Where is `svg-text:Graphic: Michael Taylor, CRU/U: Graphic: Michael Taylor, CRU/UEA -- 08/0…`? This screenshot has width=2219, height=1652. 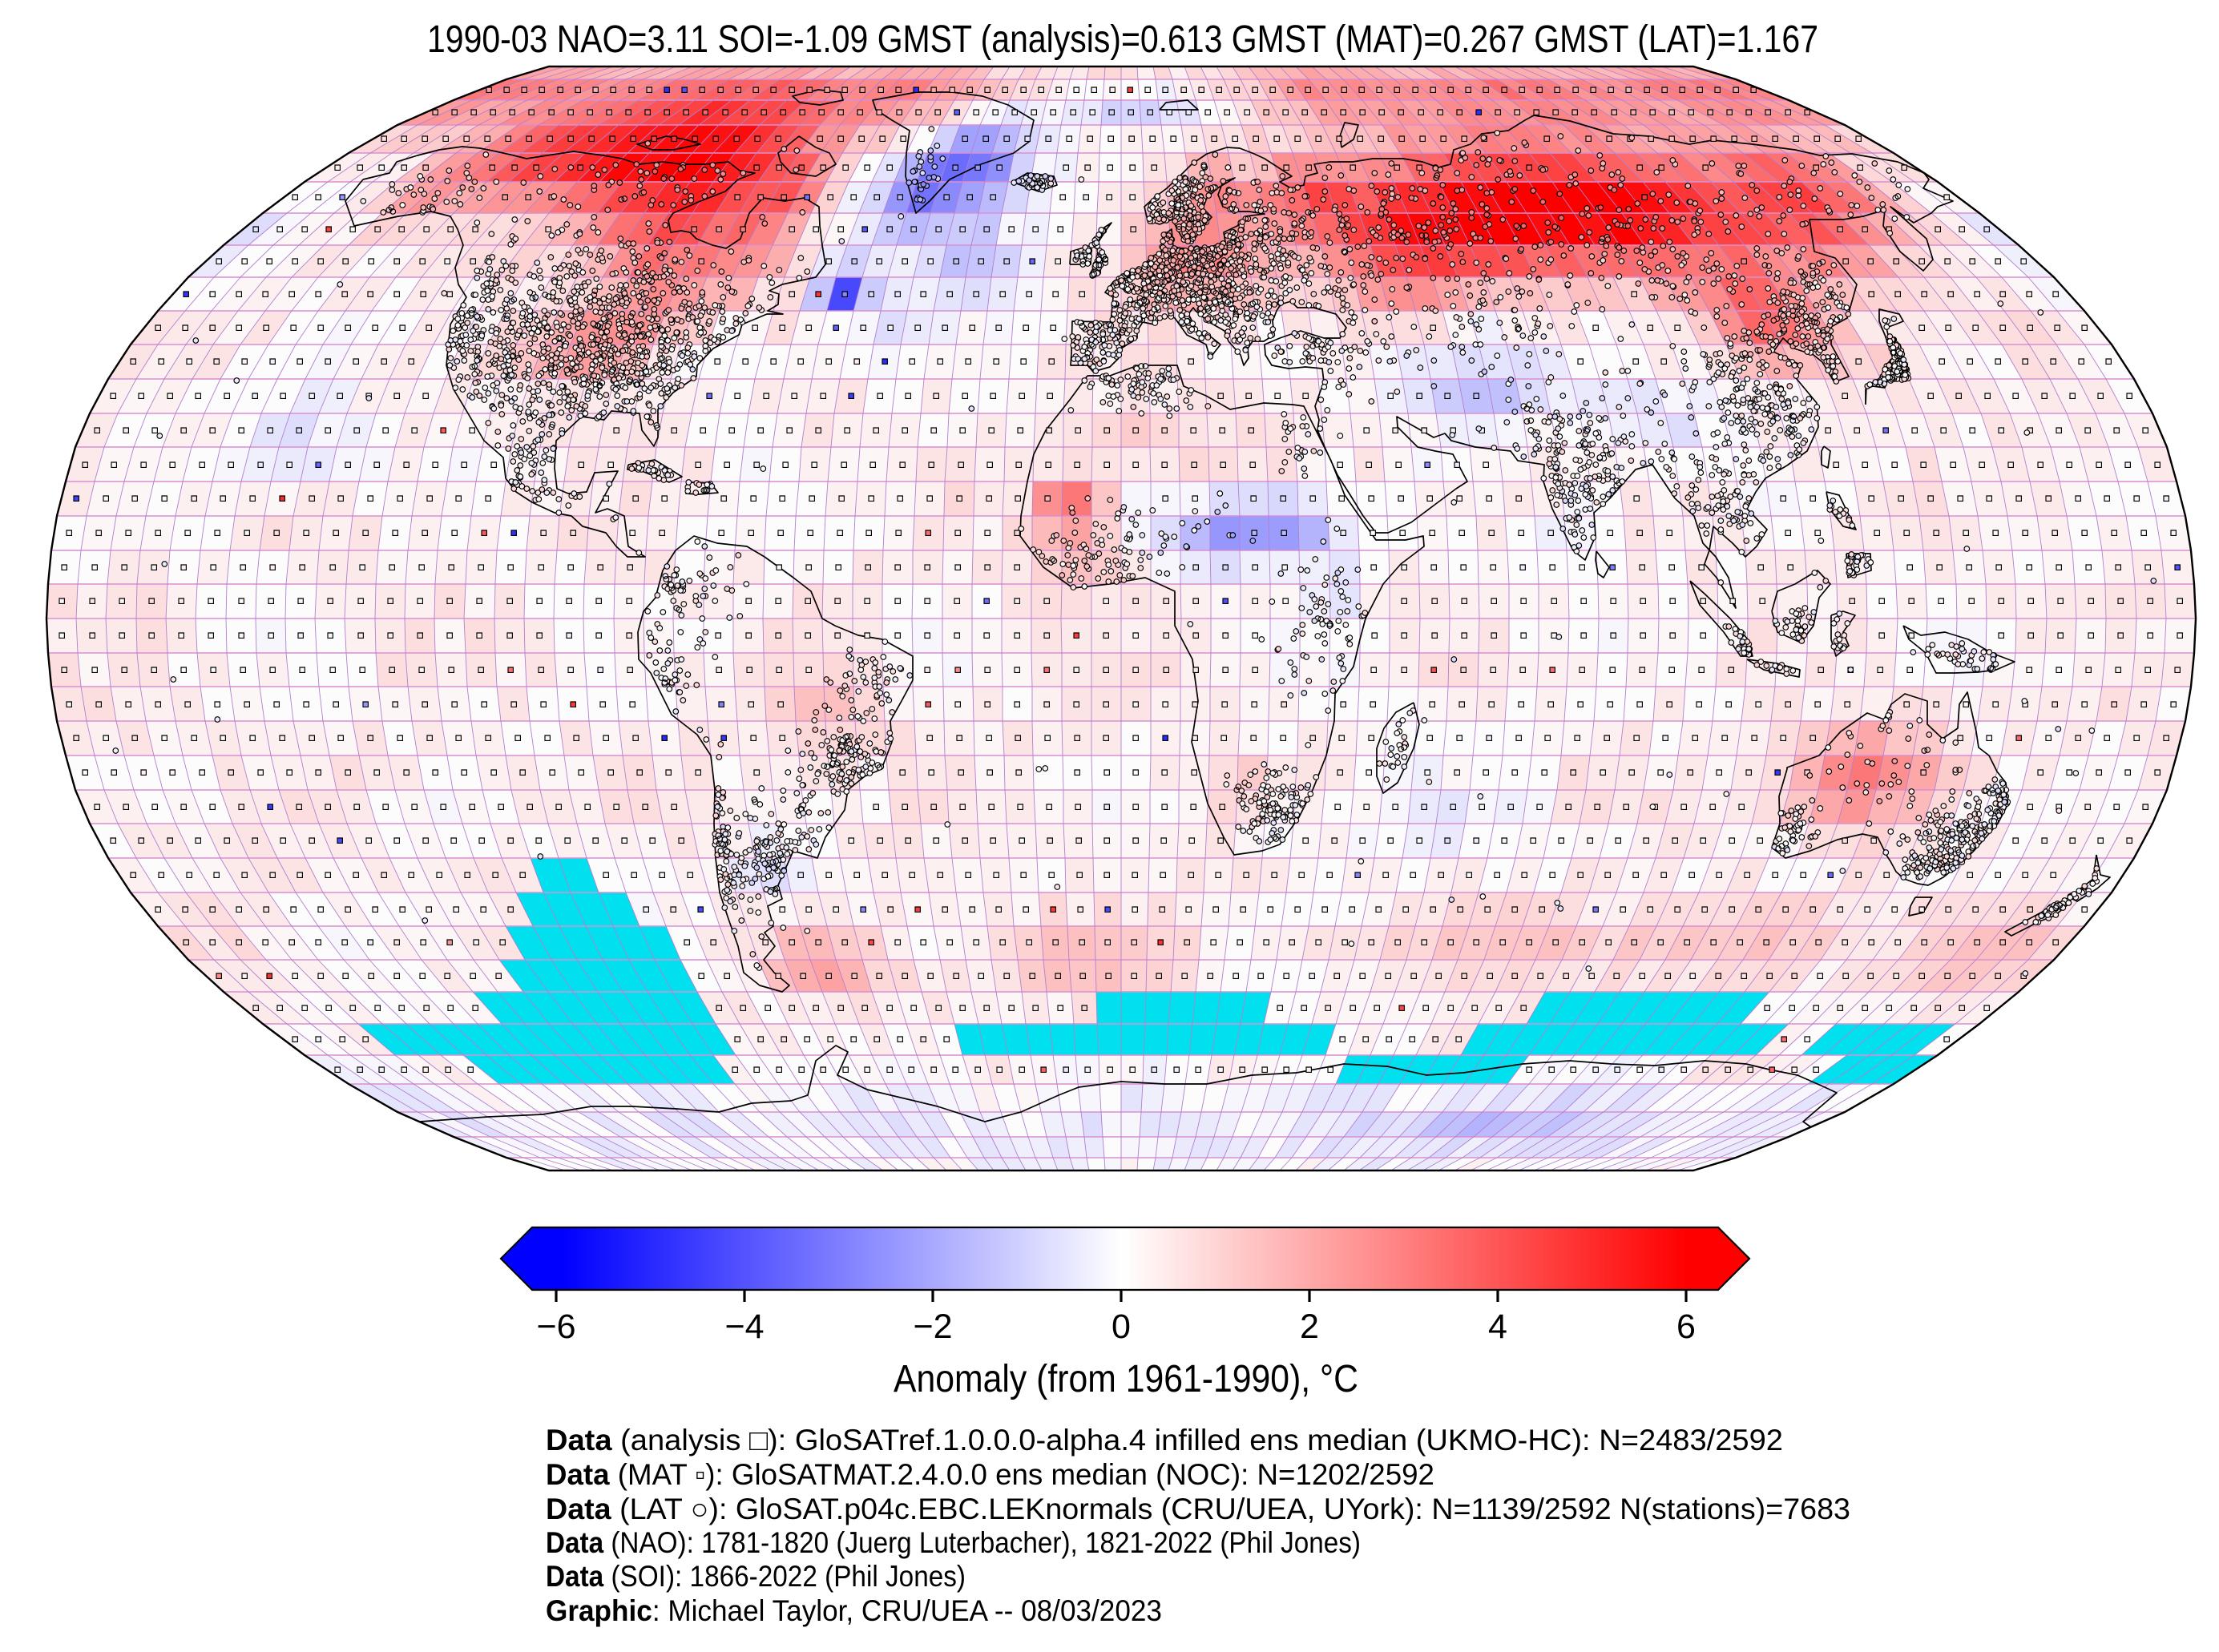
svg-text:Graphic: Michael Taylor, CRU/U: Graphic: Michael Taylor, CRU/UEA -- 08/0… is located at coordinates (854, 1610).